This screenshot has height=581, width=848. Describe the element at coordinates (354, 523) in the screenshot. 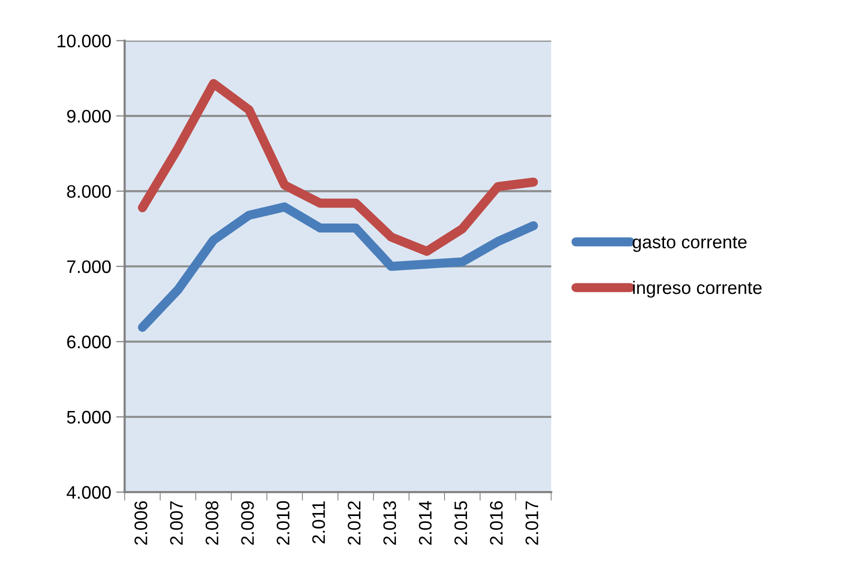

I see `x-tick-label: 2.012` at that location.